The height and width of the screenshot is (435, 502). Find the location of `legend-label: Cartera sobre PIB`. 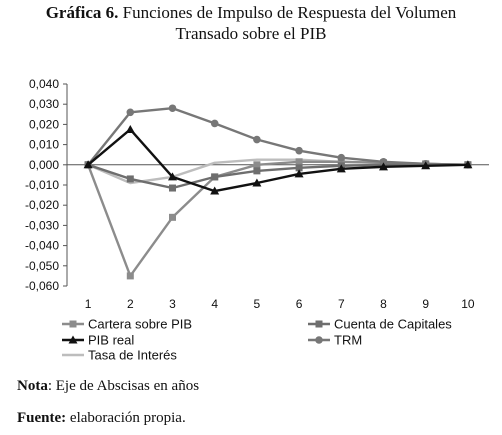

legend-label: Cartera sobre PIB is located at coordinates (140, 324).